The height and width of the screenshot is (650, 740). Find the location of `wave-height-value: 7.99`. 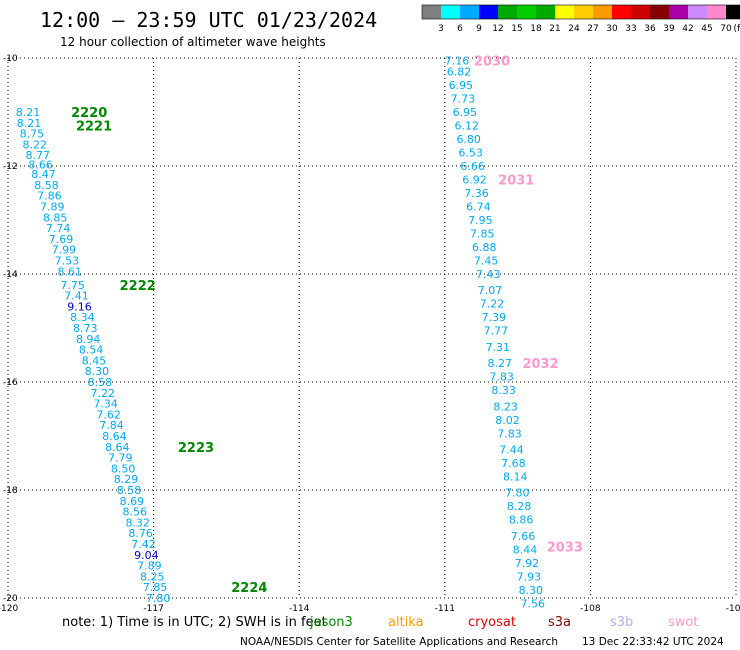

wave-height-value: 7.99 is located at coordinates (64, 250).